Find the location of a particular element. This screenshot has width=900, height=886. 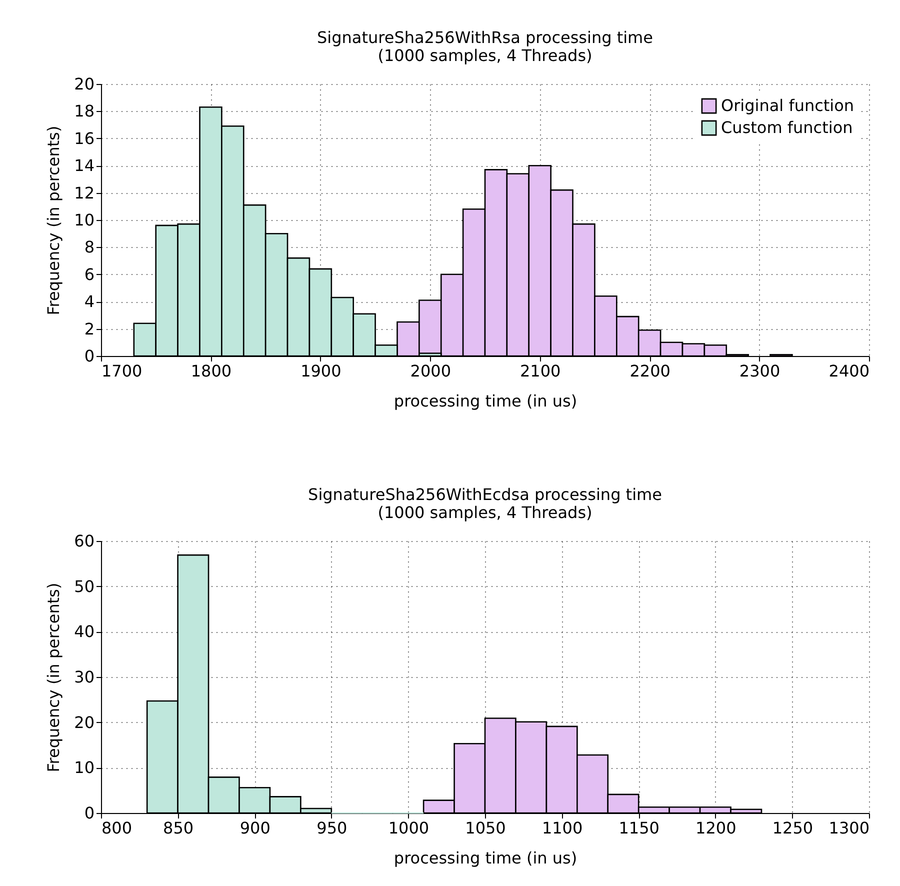

y-tick-label: 2 is located at coordinates (89, 328).